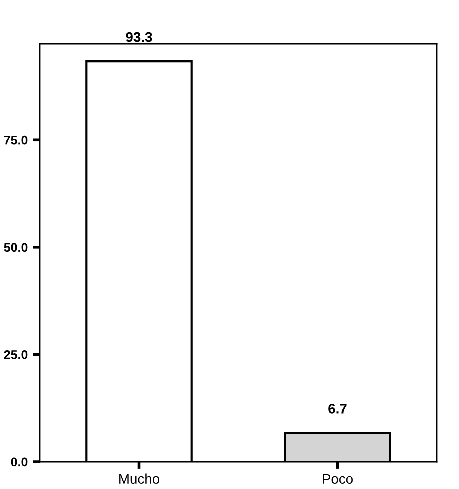  Describe the element at coordinates (140, 479) in the screenshot. I see `x-tick-label: Mucho` at that location.